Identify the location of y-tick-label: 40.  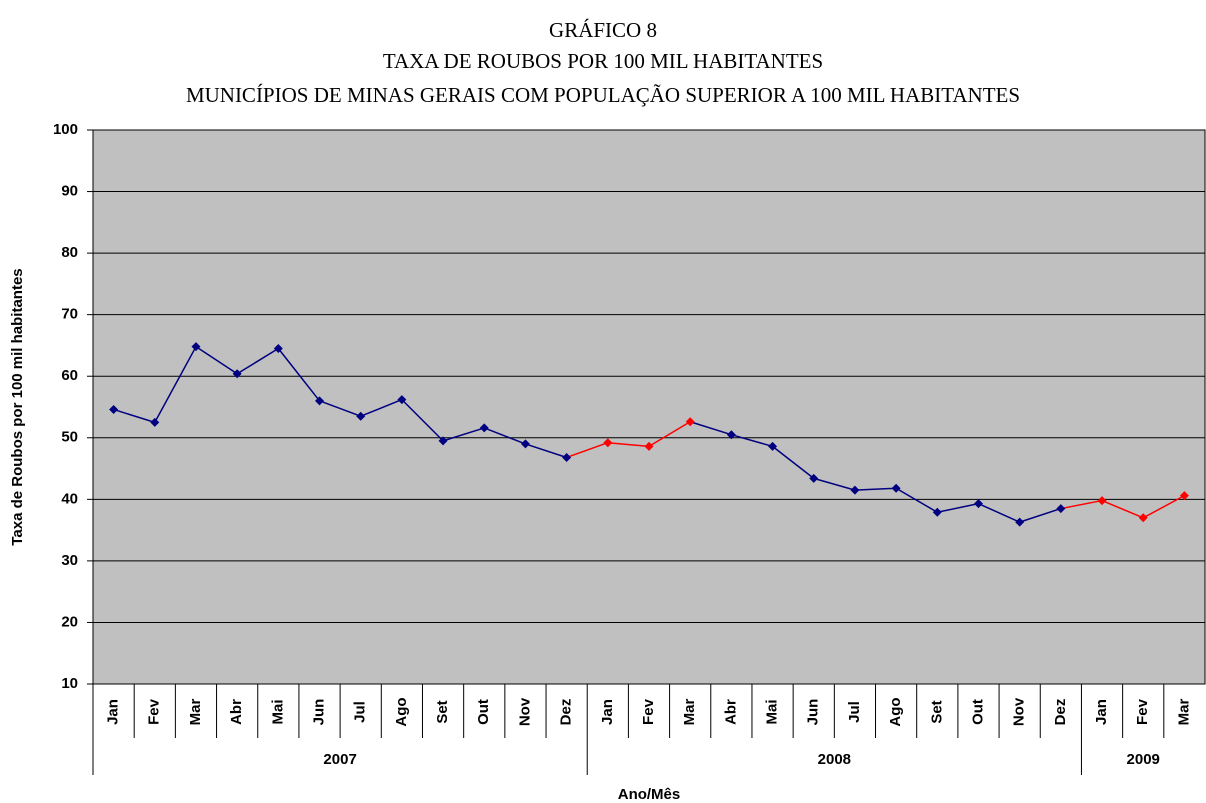
(69, 498).